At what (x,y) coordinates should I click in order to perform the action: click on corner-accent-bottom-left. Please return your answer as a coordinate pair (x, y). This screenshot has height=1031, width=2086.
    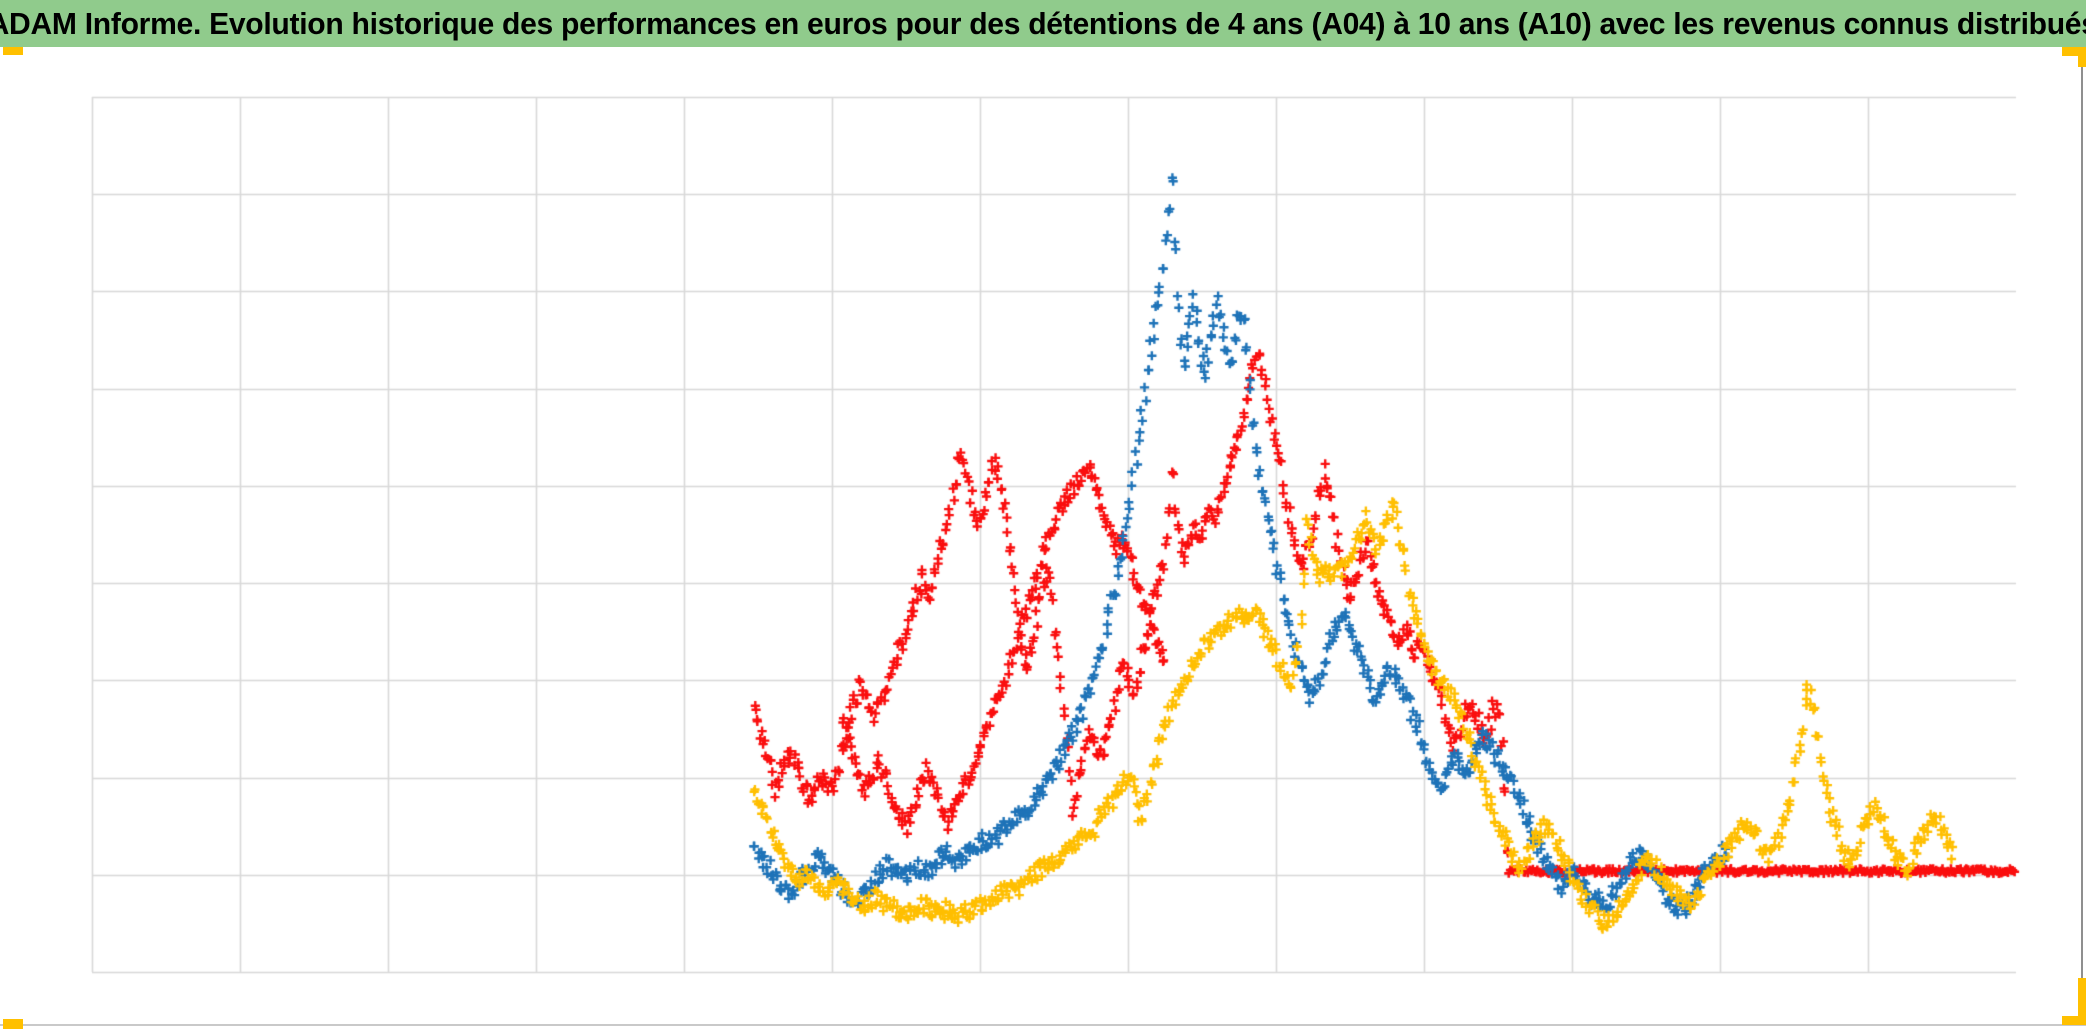
    Looking at the image, I should click on (13, 1024).